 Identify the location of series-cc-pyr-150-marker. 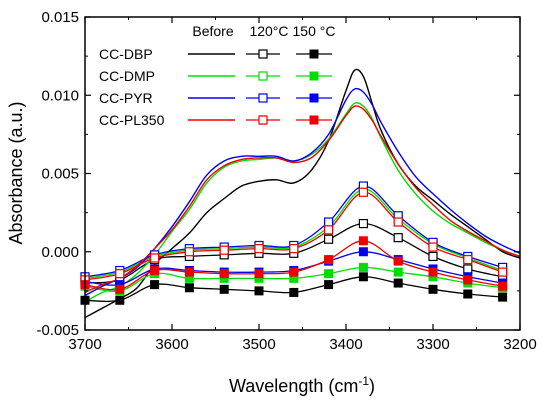
(363, 252).